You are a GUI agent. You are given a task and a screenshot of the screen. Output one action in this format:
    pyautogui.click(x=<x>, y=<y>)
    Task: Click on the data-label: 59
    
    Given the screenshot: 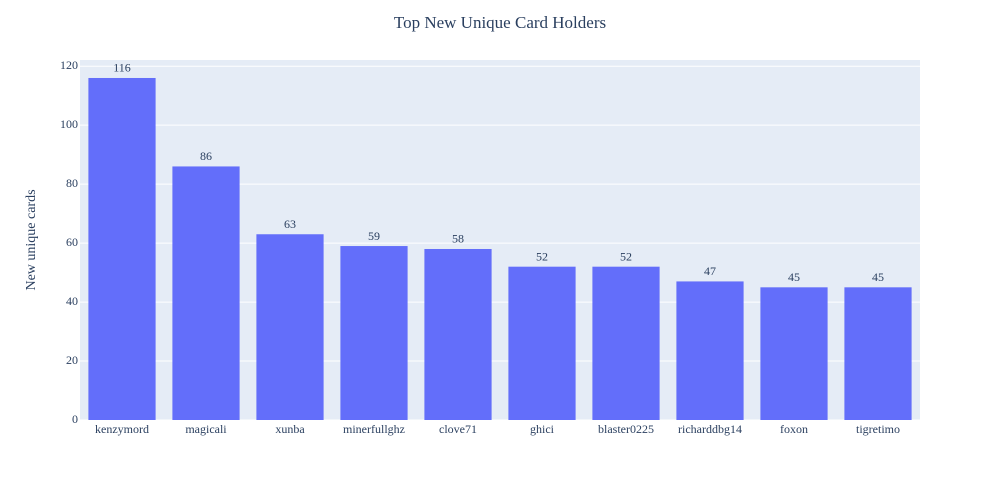 What is the action you would take?
    pyautogui.click(x=374, y=236)
    